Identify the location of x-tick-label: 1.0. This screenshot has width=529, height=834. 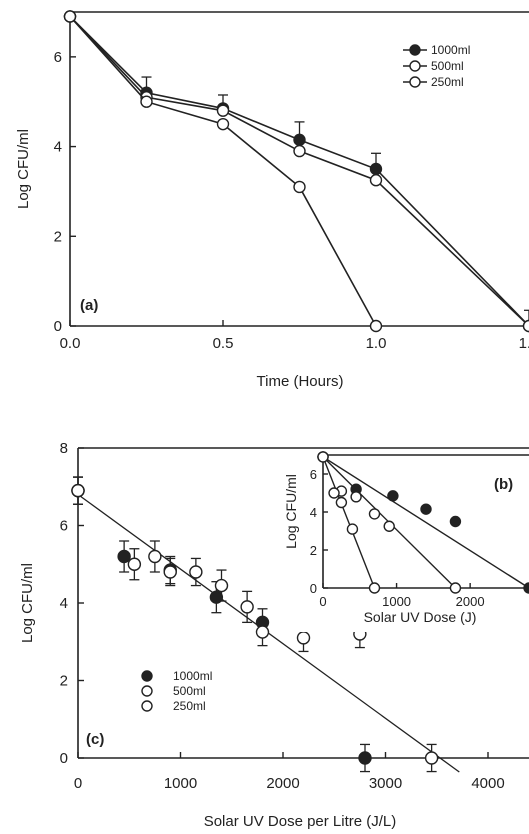
(376, 343).